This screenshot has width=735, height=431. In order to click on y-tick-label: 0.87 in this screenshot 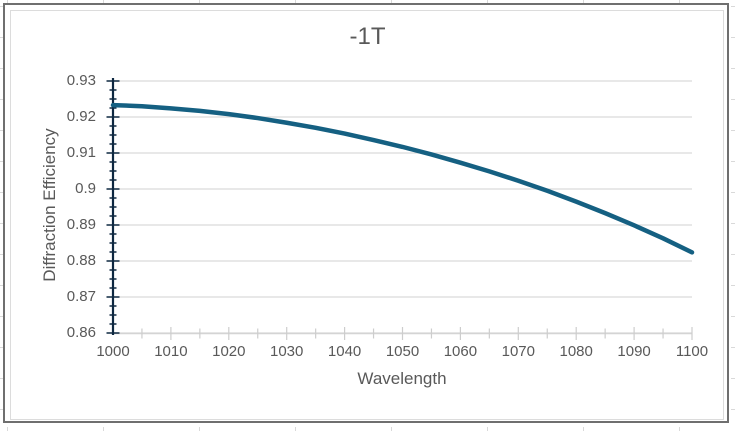, I will do `click(81, 296)`.